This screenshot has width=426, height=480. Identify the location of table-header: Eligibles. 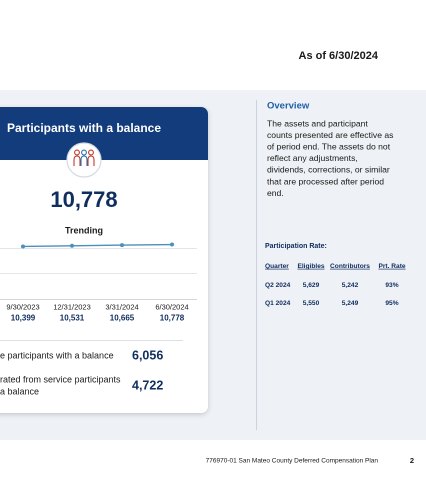
(310, 266).